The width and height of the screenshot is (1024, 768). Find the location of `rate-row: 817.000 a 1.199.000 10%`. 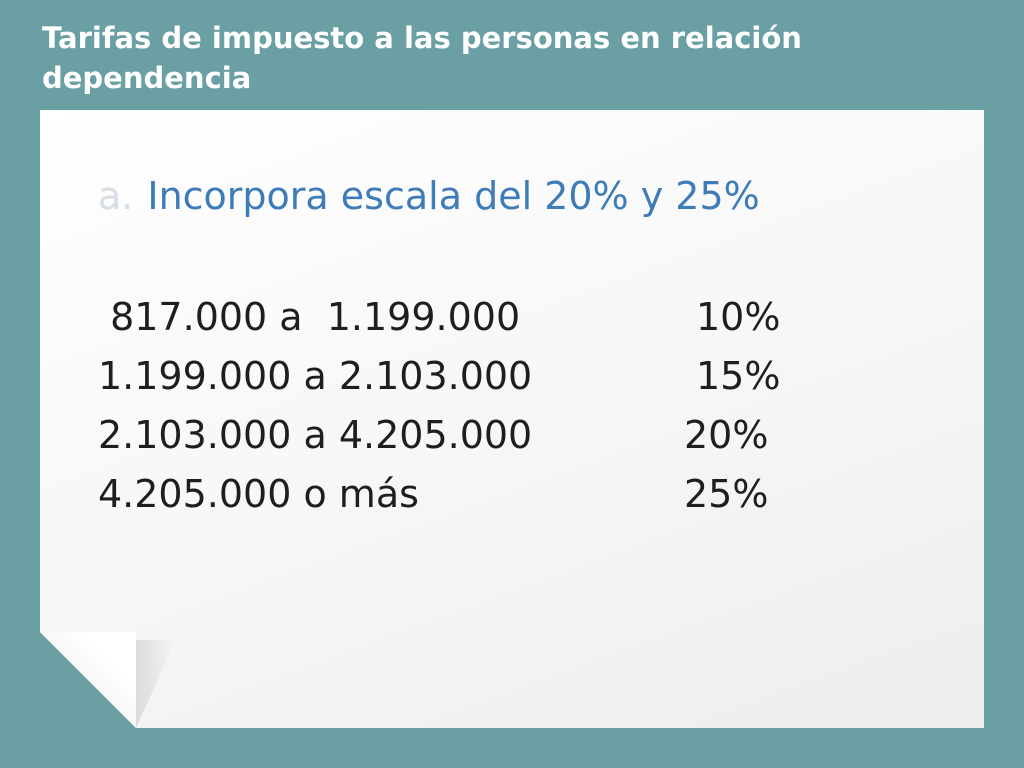

rate-row: 817.000 a 1.199.000 10% is located at coordinates (439, 317).